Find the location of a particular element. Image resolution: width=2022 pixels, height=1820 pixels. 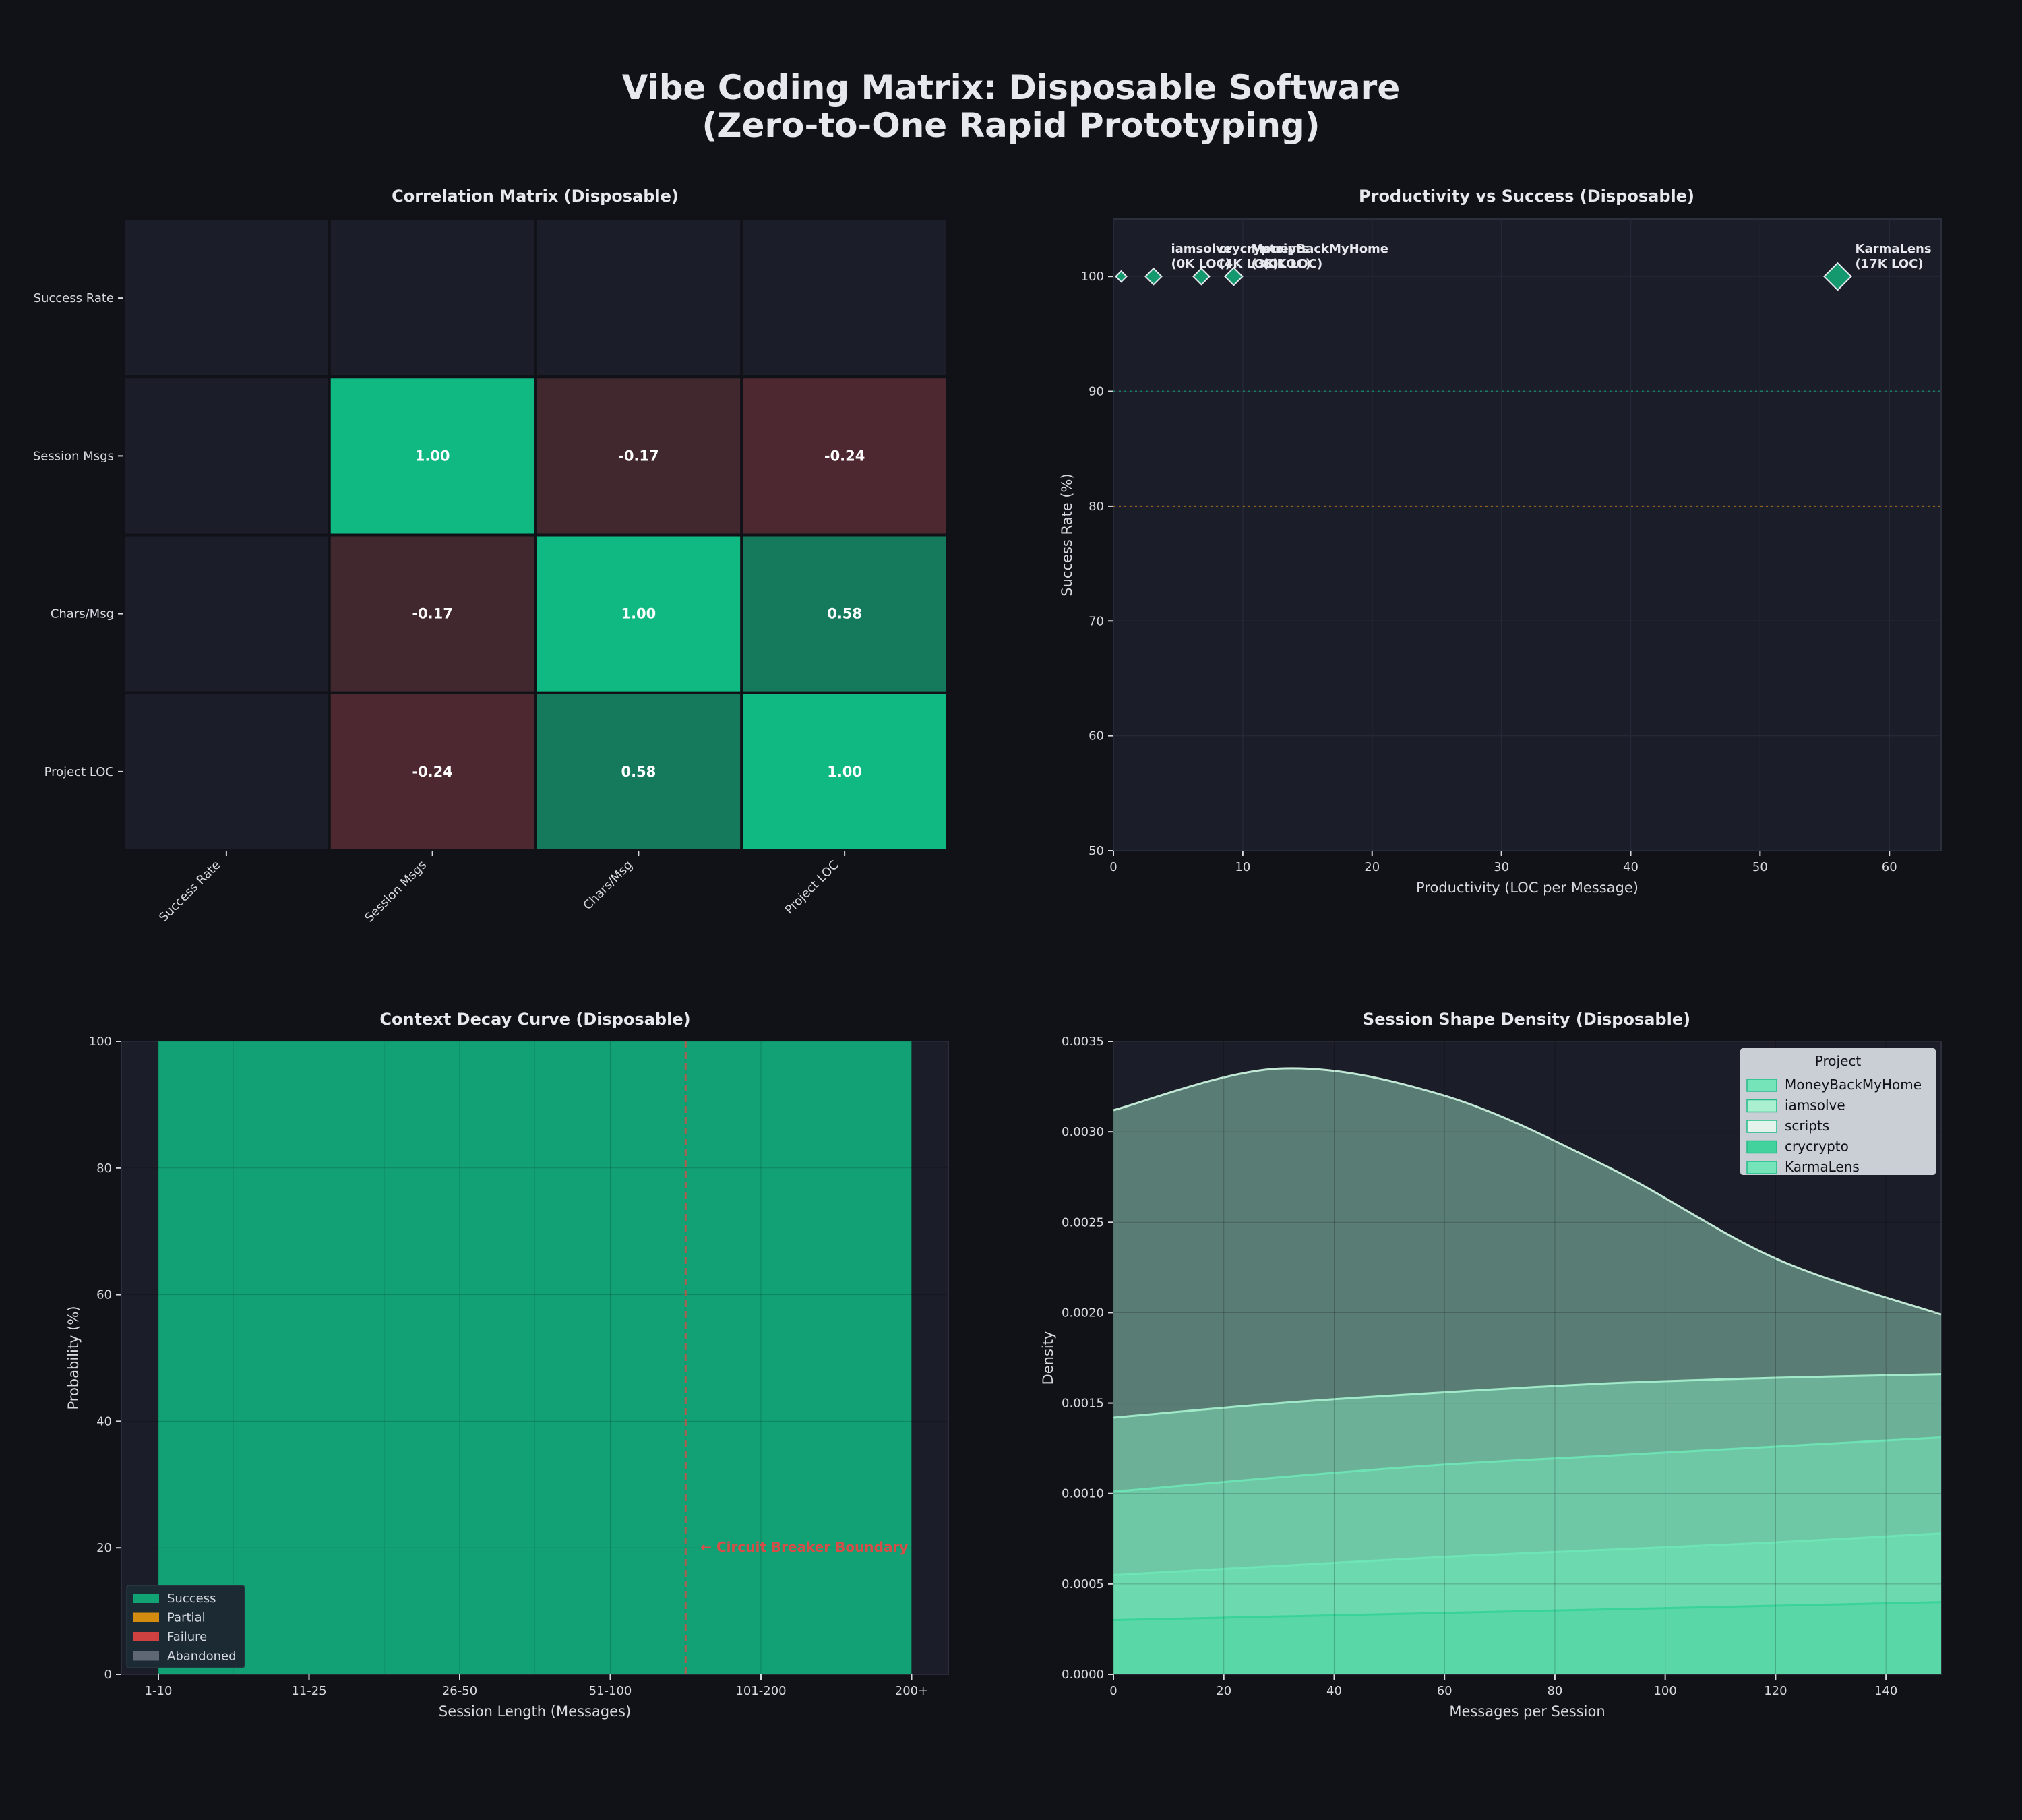

heatmap-row-label: Session Msgs is located at coordinates (73, 456).